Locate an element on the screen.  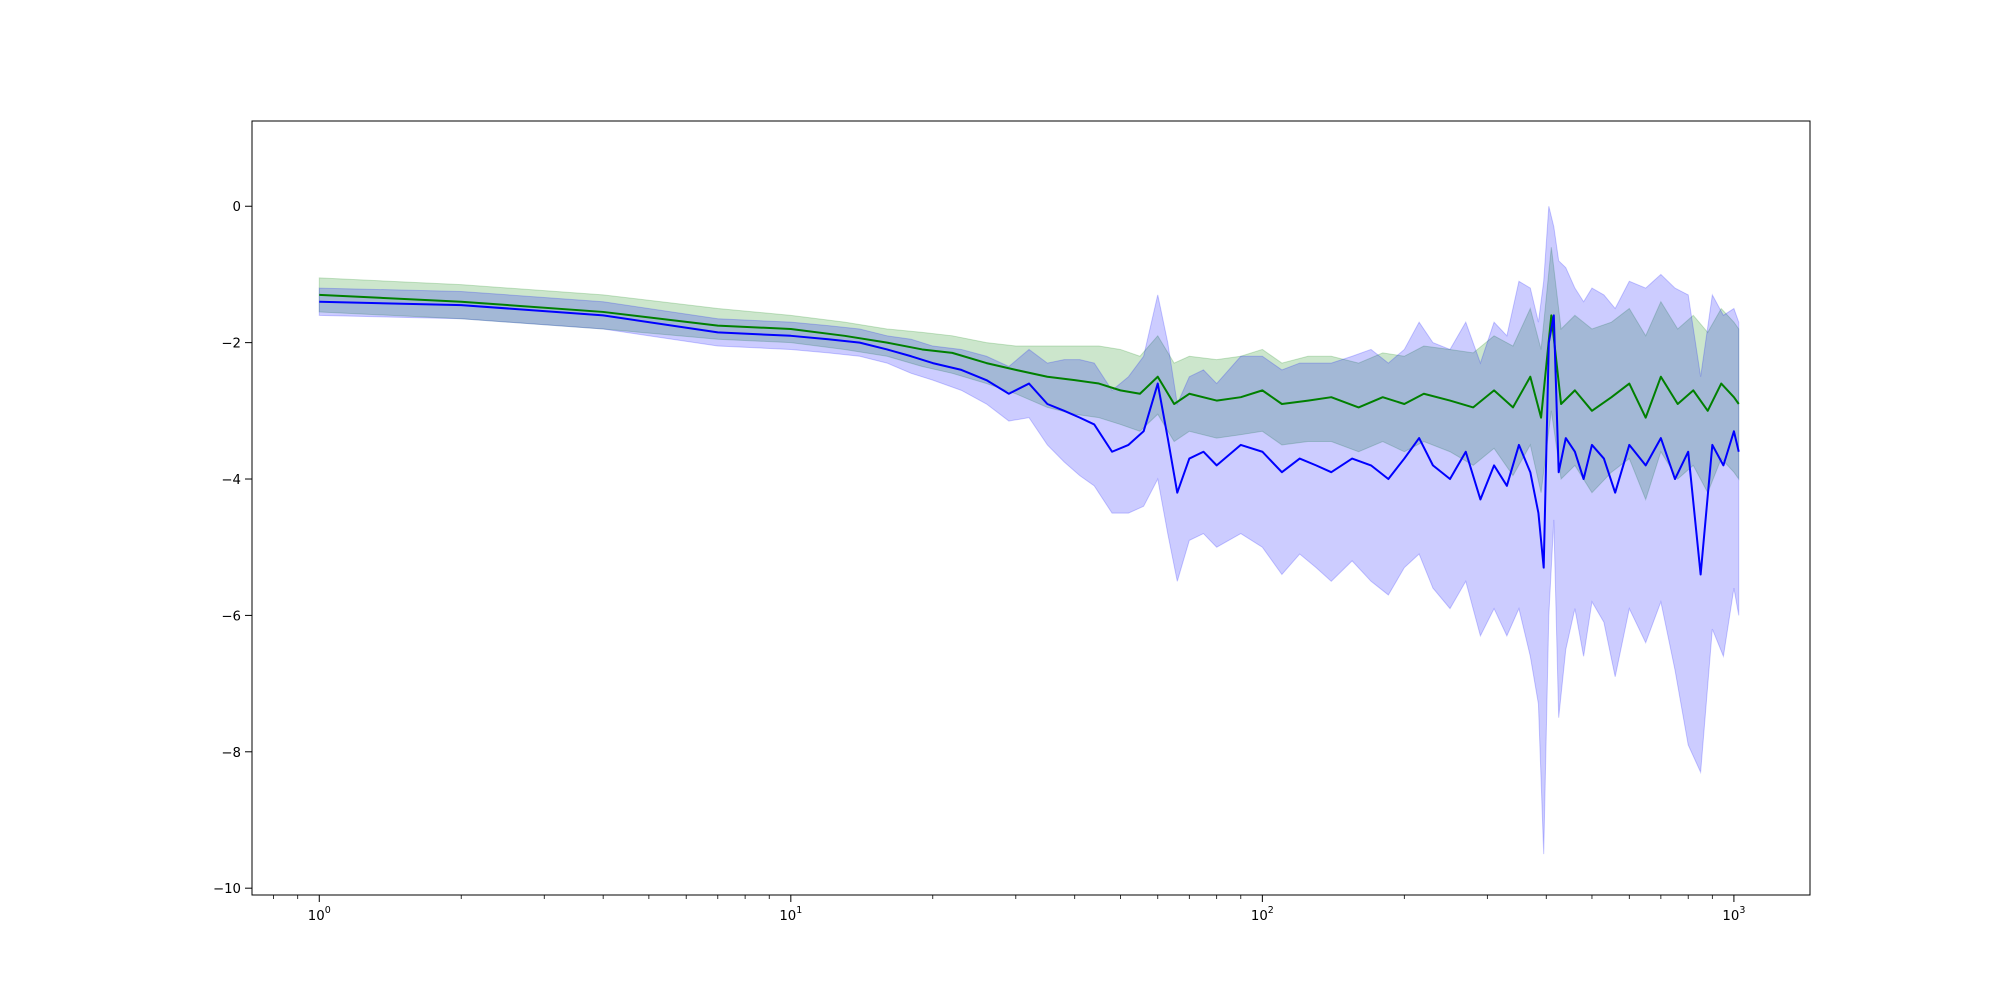
x-tick-label: 10¹ is located at coordinates (790, 914).